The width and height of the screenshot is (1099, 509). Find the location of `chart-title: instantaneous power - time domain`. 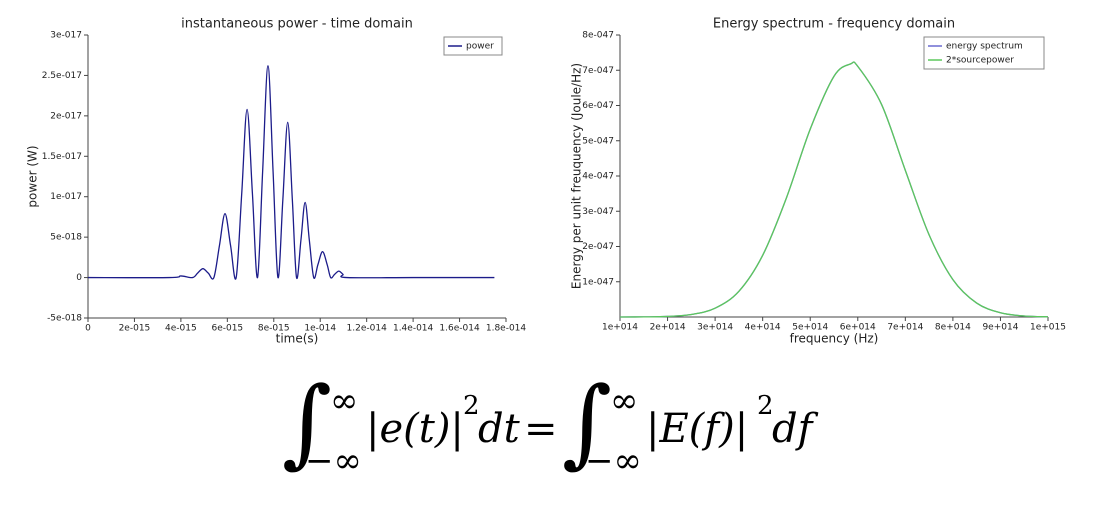

chart-title: instantaneous power - time domain is located at coordinates (297, 24).